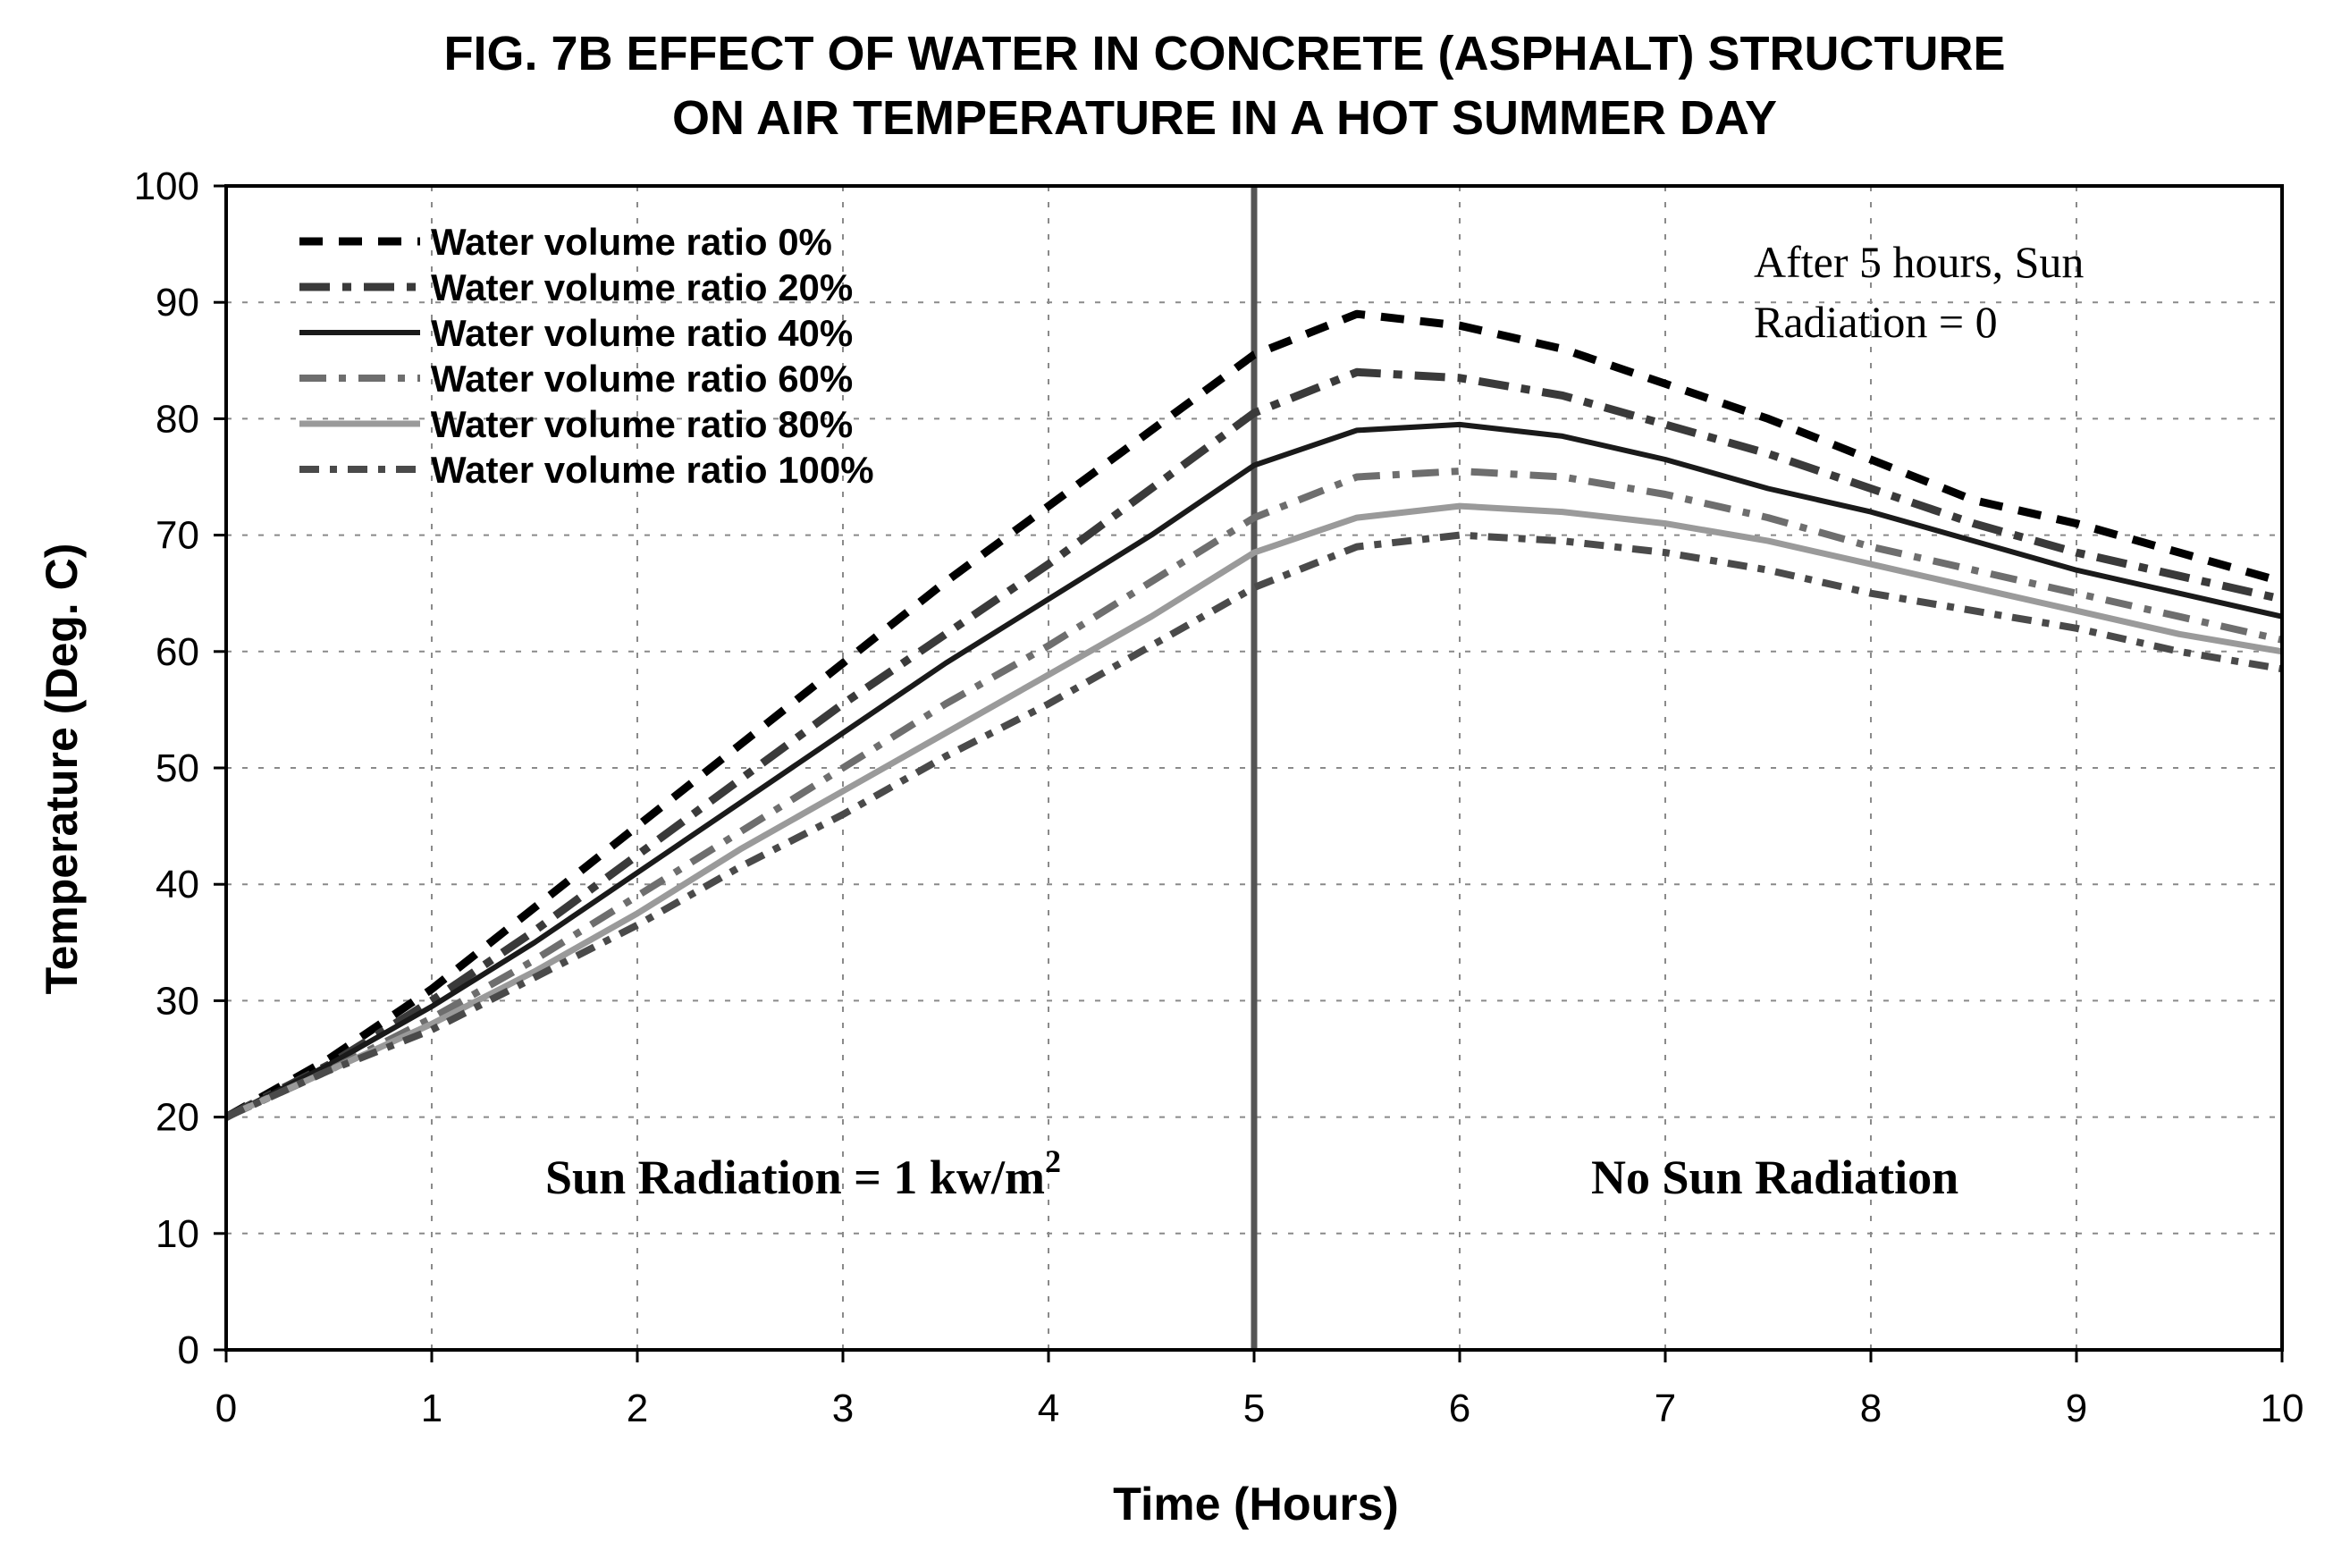 The width and height of the screenshot is (2333, 1568). Describe the element at coordinates (1256, 1504) in the screenshot. I see `x-axis-label: Time (Hours)` at that location.